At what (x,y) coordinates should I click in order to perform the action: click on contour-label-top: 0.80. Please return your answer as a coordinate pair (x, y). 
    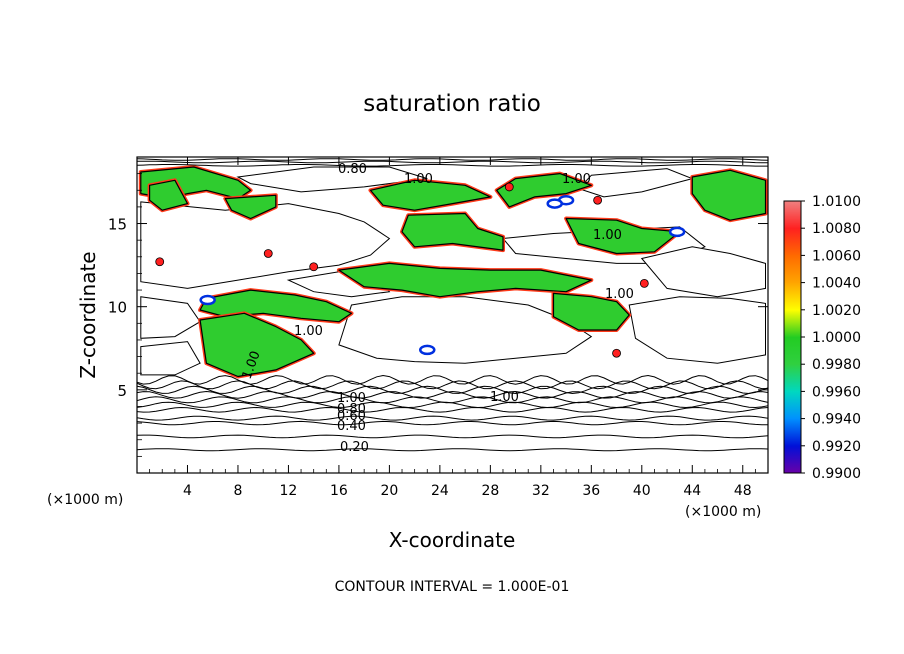
    Looking at the image, I should click on (352, 169).